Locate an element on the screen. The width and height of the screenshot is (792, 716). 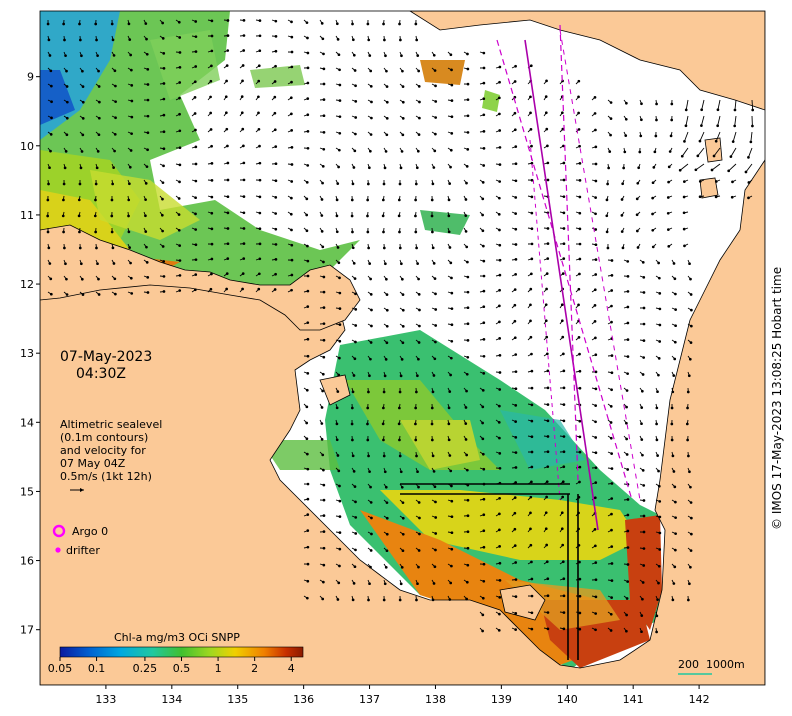
velocity-arrow is located at coordinates (687, 120).